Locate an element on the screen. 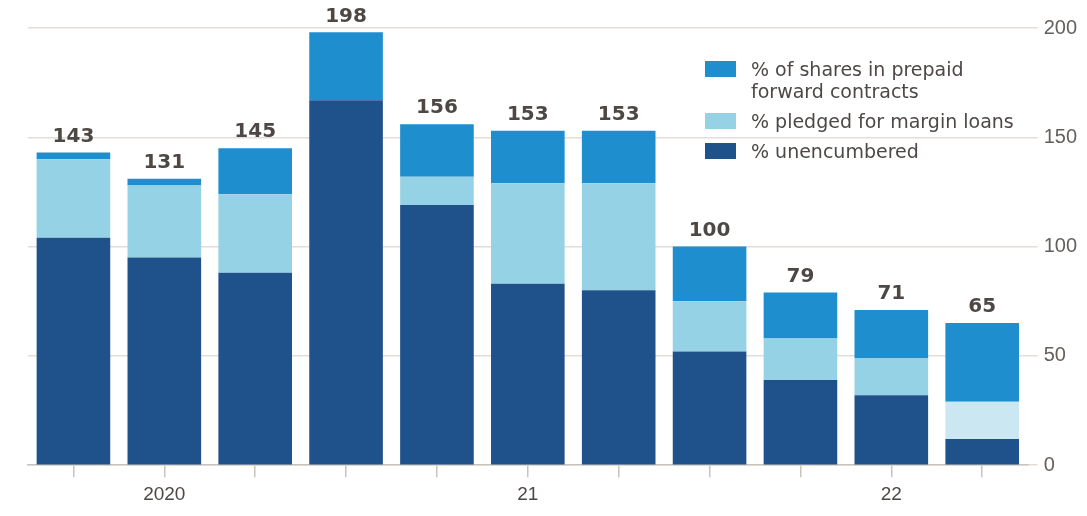 Image resolution: width=1087 pixels, height=516 pixels. total-label: 198 is located at coordinates (346, 14).